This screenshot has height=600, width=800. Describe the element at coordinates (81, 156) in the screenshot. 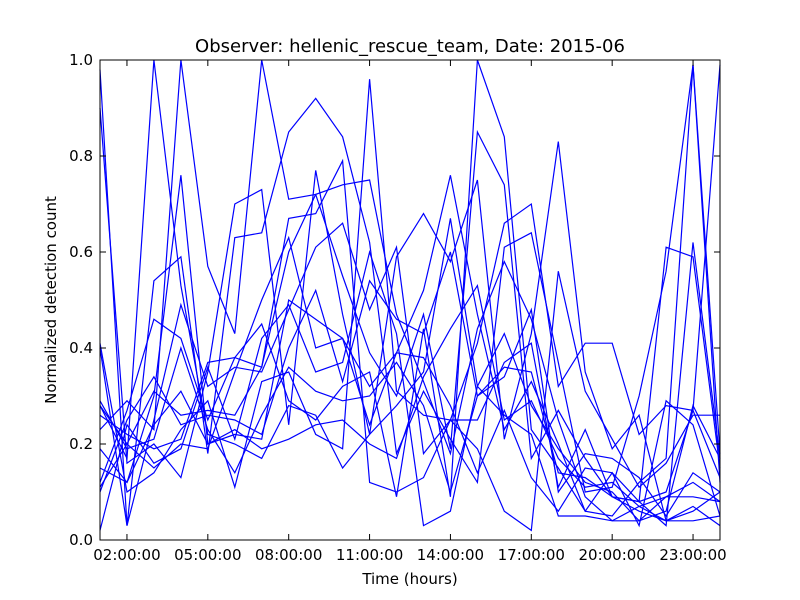

I see `y-tick-label: 0.8` at that location.